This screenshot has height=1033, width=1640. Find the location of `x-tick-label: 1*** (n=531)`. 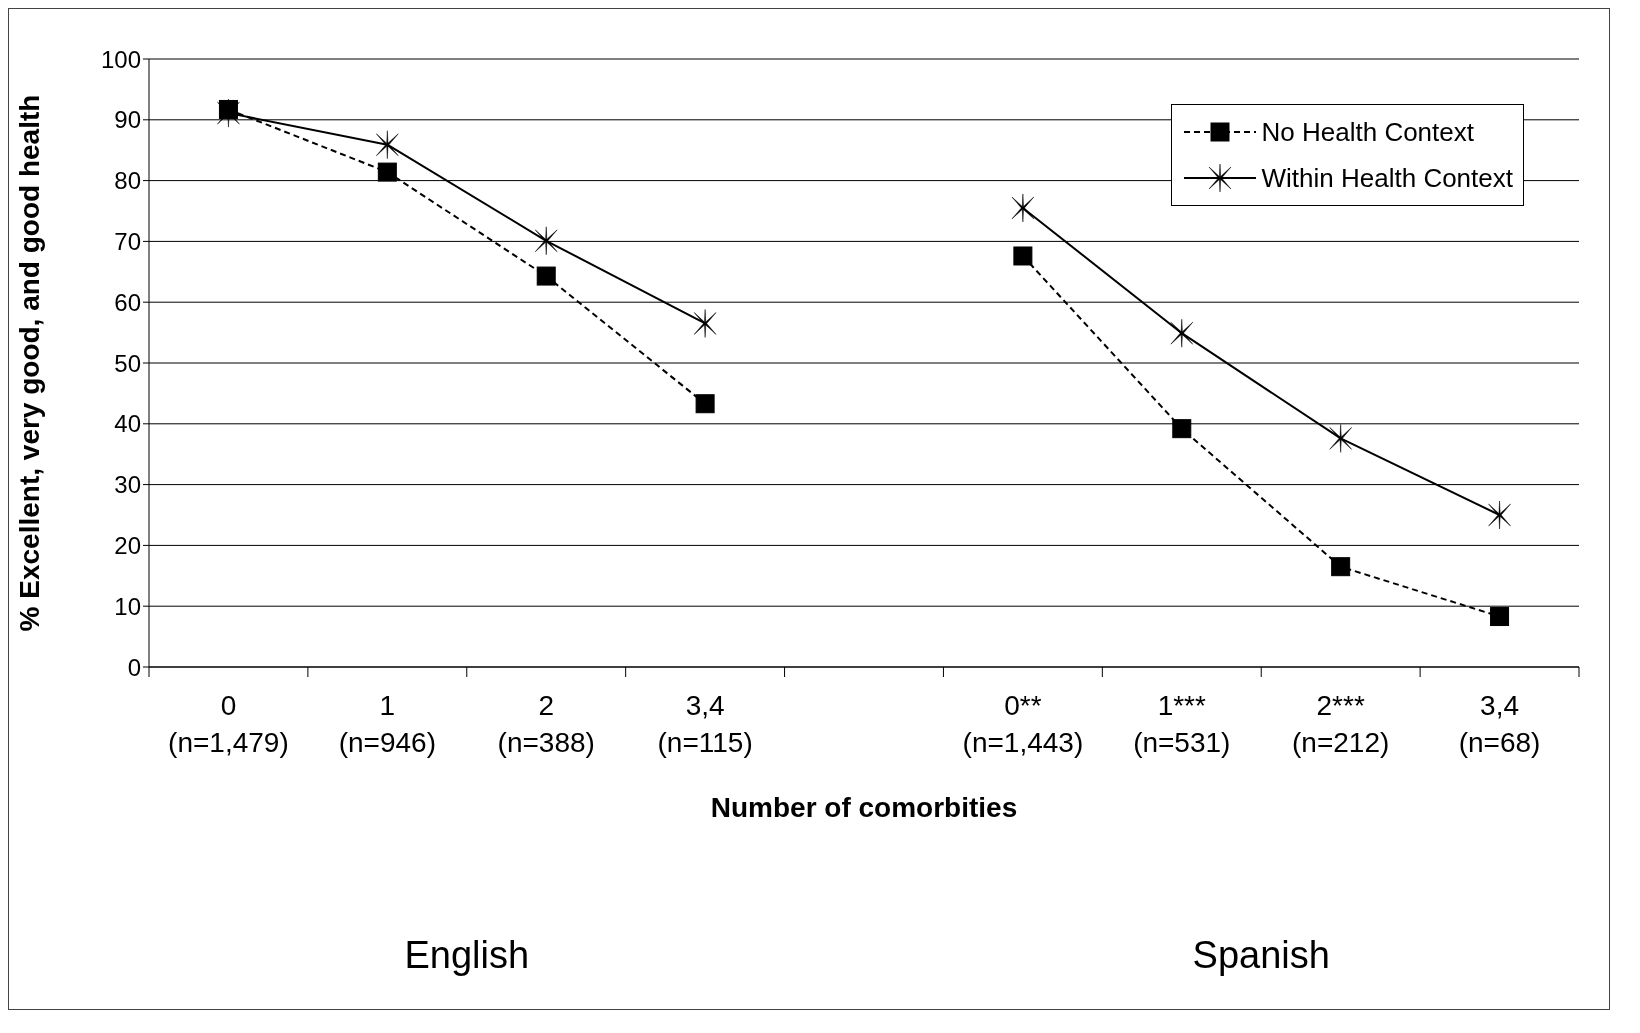

x-tick-label: 1*** (n=531) is located at coordinates (1182, 724).